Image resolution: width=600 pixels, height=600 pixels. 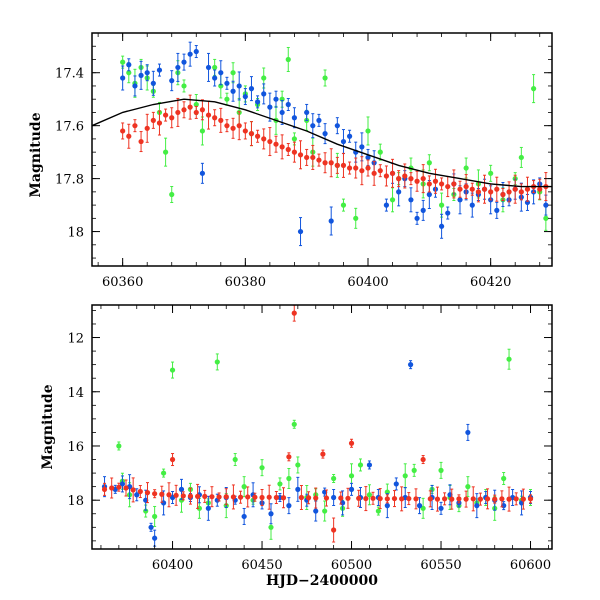 I want to click on top-x-tick-label: 60380, so click(x=245, y=282).